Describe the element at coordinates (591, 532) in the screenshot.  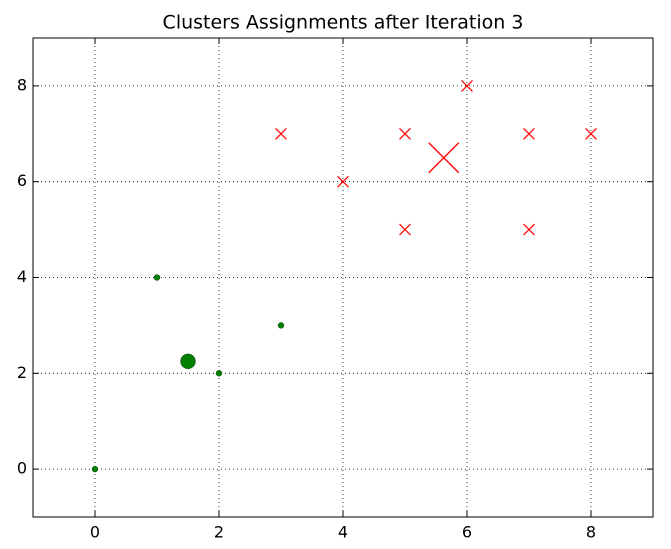
I see `x-tick-label: 8` at that location.